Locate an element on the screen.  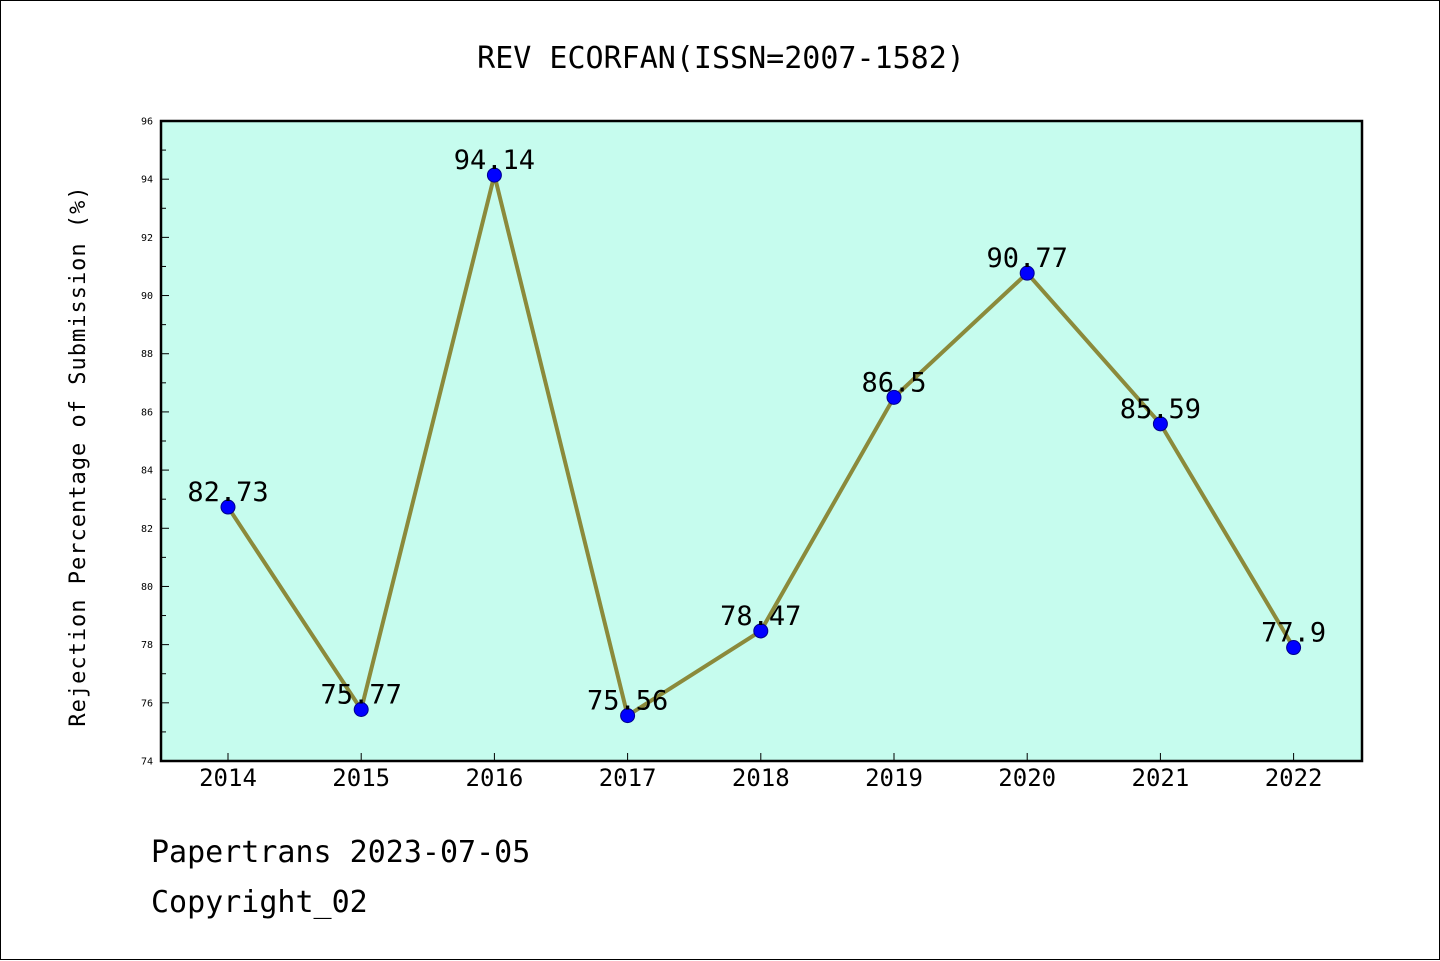
y-tick-label: 92 is located at coordinates (147, 238).